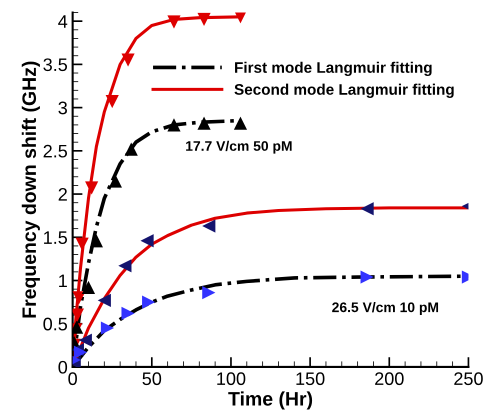 Image resolution: width=501 pixels, height=417 pixels. Describe the element at coordinates (385, 308) in the screenshot. I see `annotation: 26.5 V/cm 10 pM` at that location.